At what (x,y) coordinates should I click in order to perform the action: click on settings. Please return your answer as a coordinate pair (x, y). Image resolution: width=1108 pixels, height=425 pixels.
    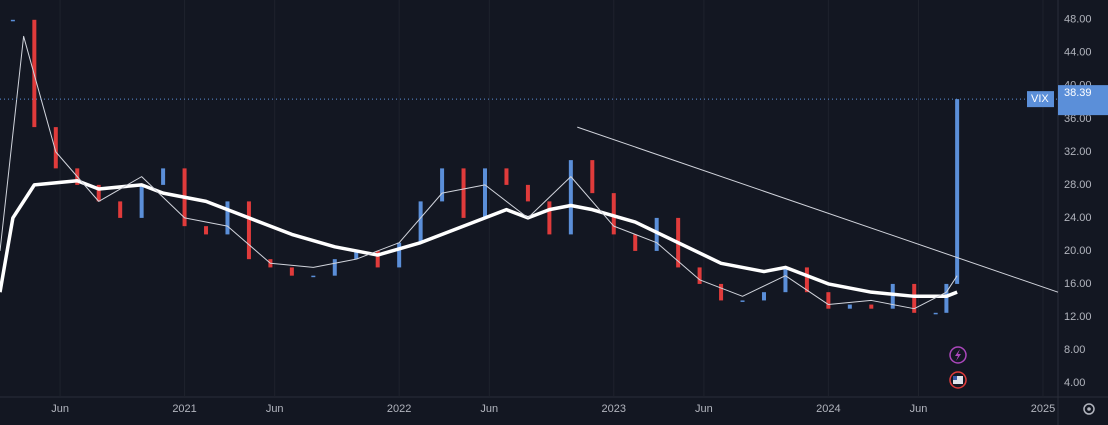
    Looking at the image, I should click on (1089, 409).